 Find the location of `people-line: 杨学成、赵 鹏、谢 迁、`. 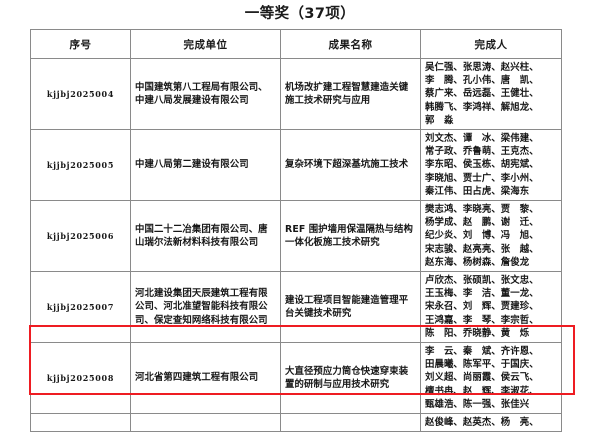

people-line: 杨学成、赵 鹏、谢 迁、 is located at coordinates (482, 223).